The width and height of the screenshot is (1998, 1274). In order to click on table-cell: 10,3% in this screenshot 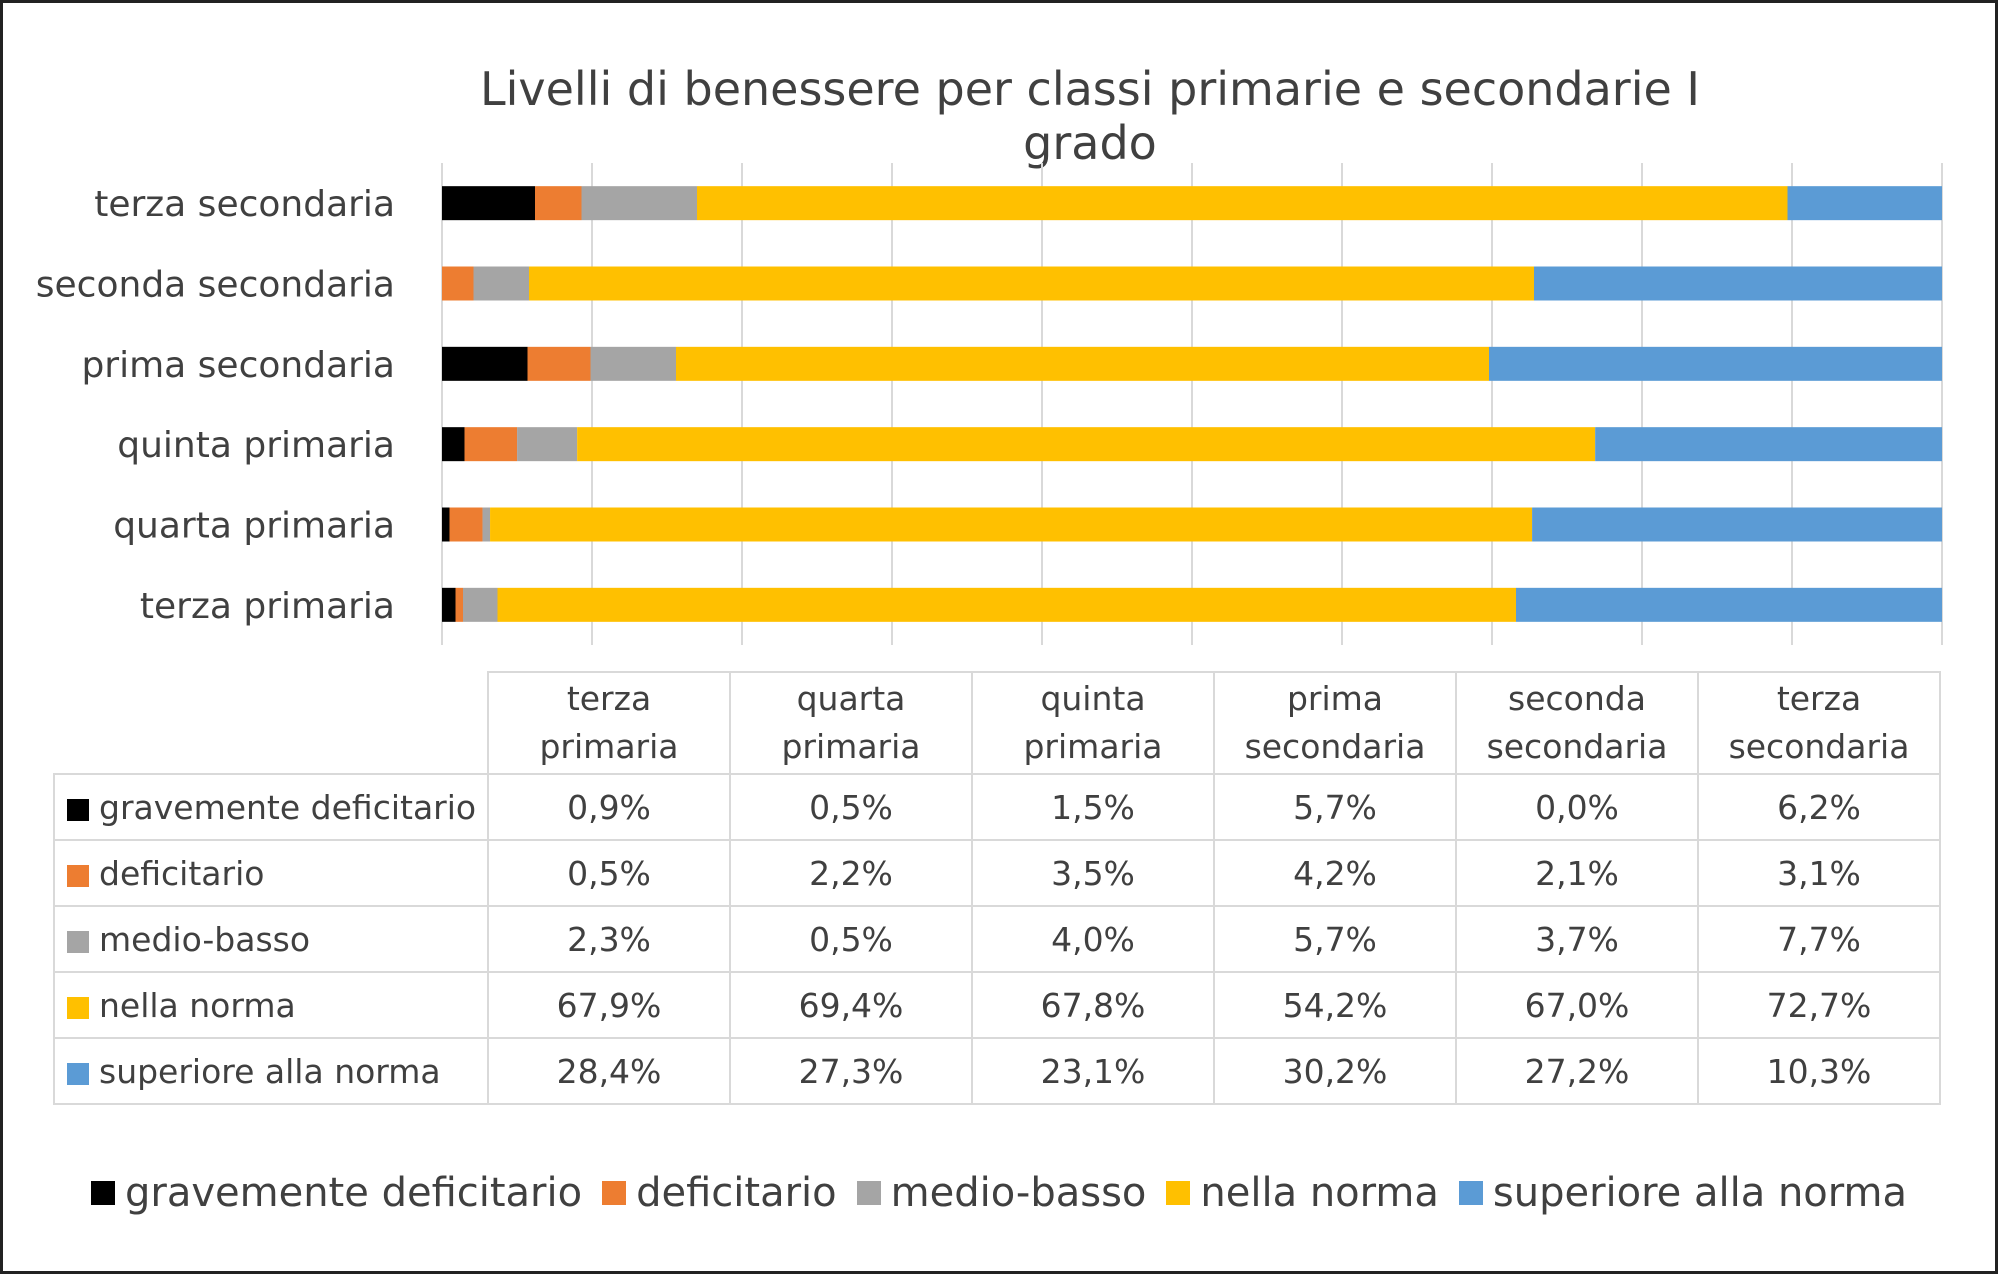, I will do `click(1819, 1071)`.